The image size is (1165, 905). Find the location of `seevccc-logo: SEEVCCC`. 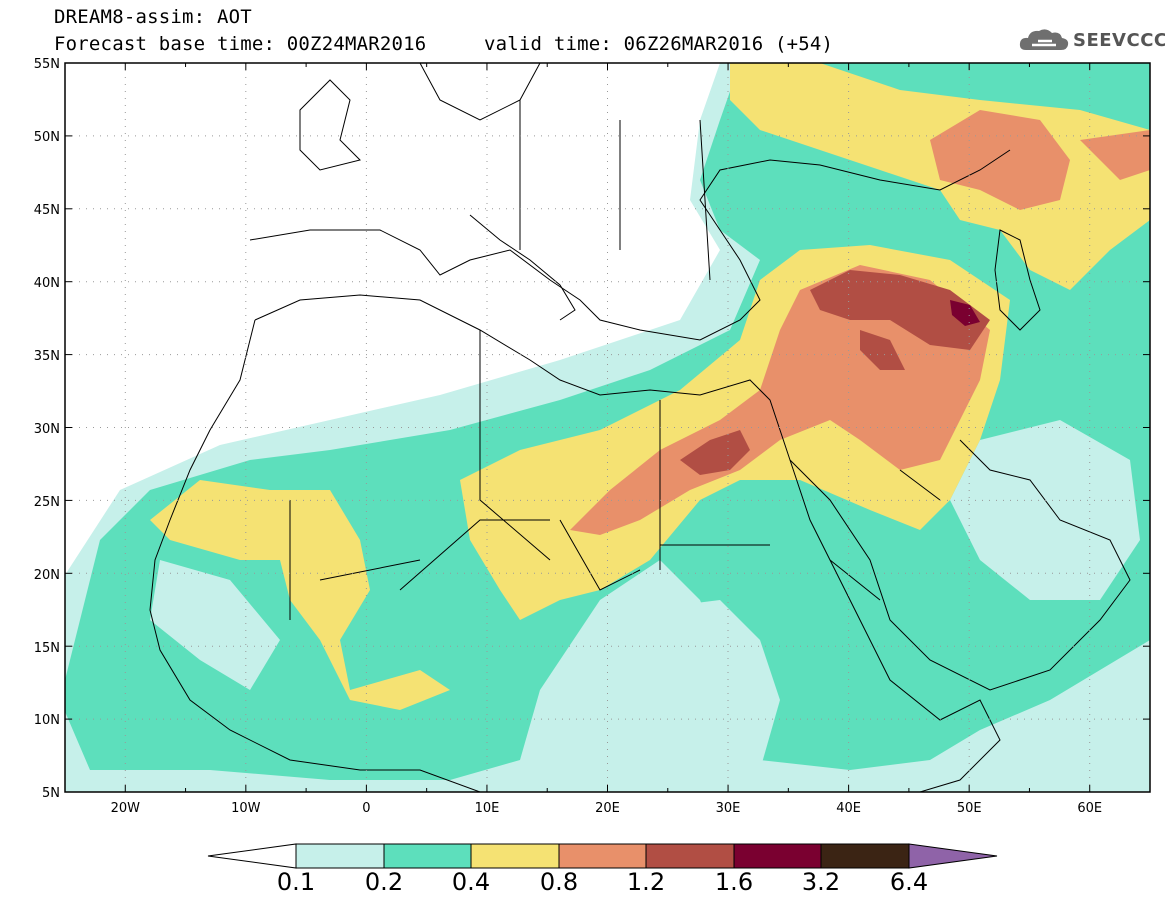

seevccc-logo: SEEVCCC is located at coordinates (1091, 40).